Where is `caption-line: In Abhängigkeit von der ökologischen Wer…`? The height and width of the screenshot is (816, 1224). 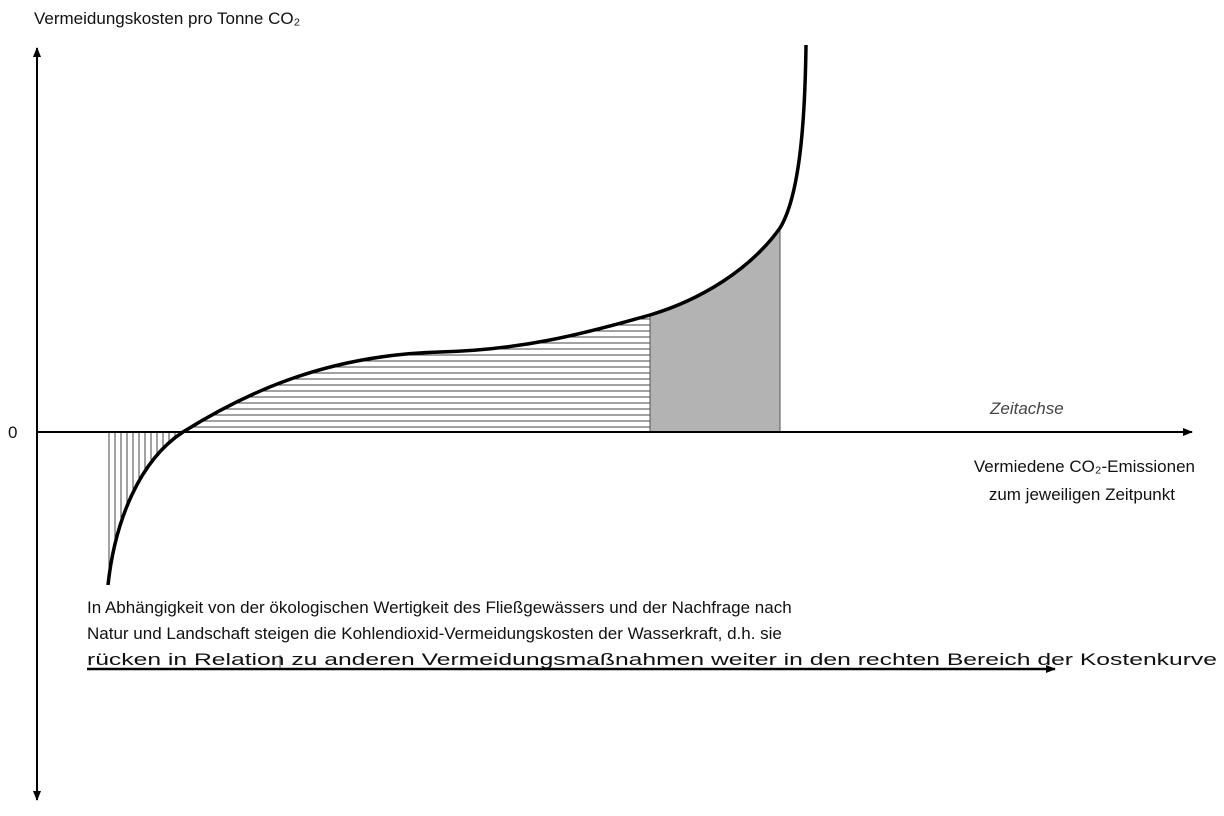
caption-line: In Abhängigkeit von der ökologischen Wer… is located at coordinates (439, 607).